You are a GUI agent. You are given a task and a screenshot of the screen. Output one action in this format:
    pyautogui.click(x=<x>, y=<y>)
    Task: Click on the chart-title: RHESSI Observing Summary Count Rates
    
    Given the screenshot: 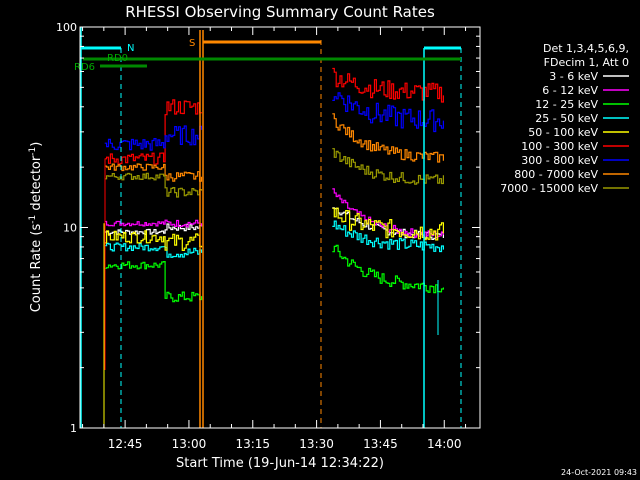 What is the action you would take?
    pyautogui.click(x=280, y=12)
    